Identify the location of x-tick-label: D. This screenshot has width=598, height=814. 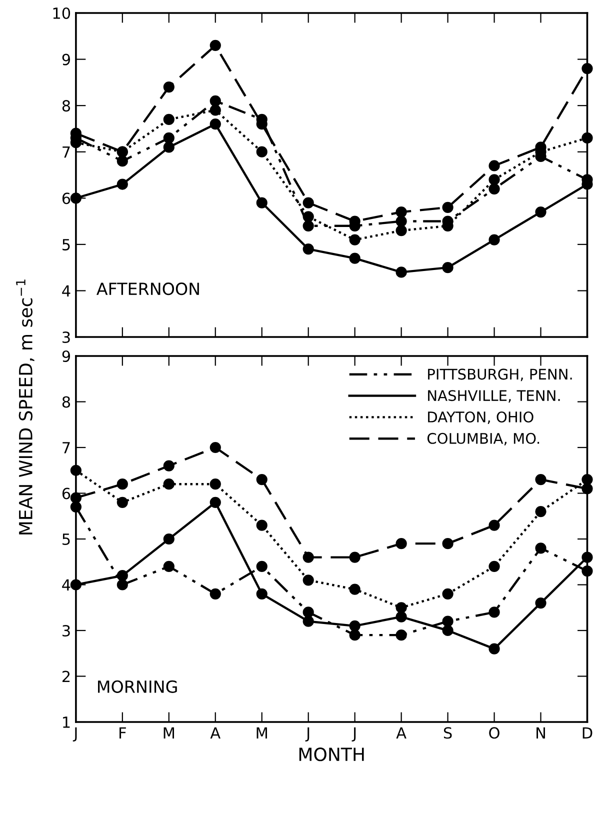
(587, 732).